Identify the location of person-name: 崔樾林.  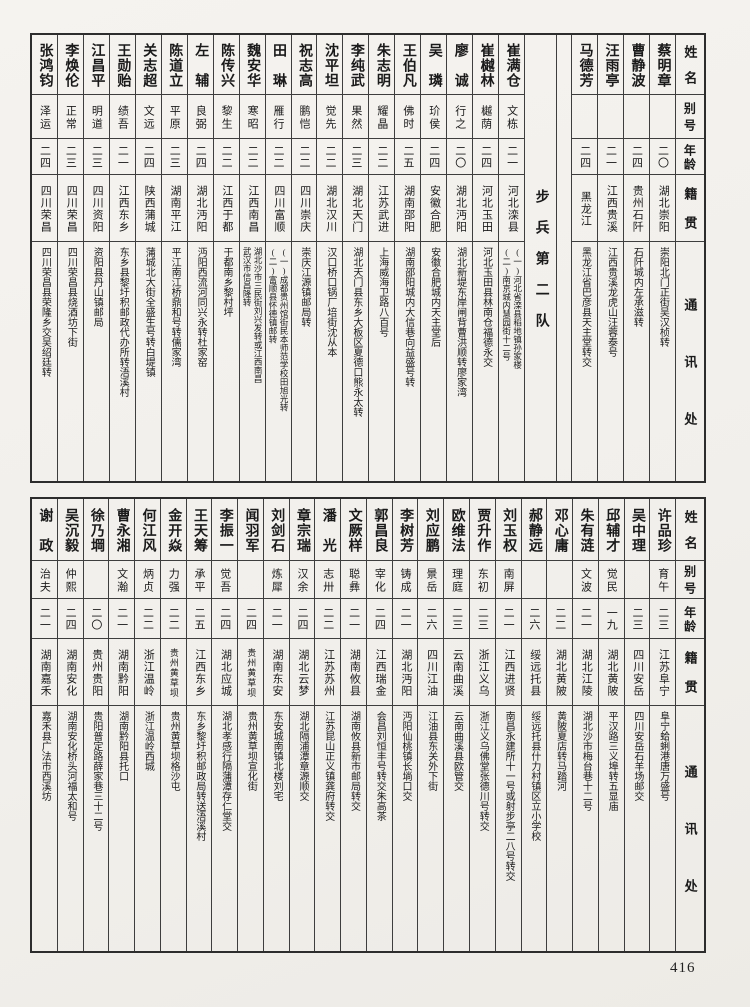
(486, 65).